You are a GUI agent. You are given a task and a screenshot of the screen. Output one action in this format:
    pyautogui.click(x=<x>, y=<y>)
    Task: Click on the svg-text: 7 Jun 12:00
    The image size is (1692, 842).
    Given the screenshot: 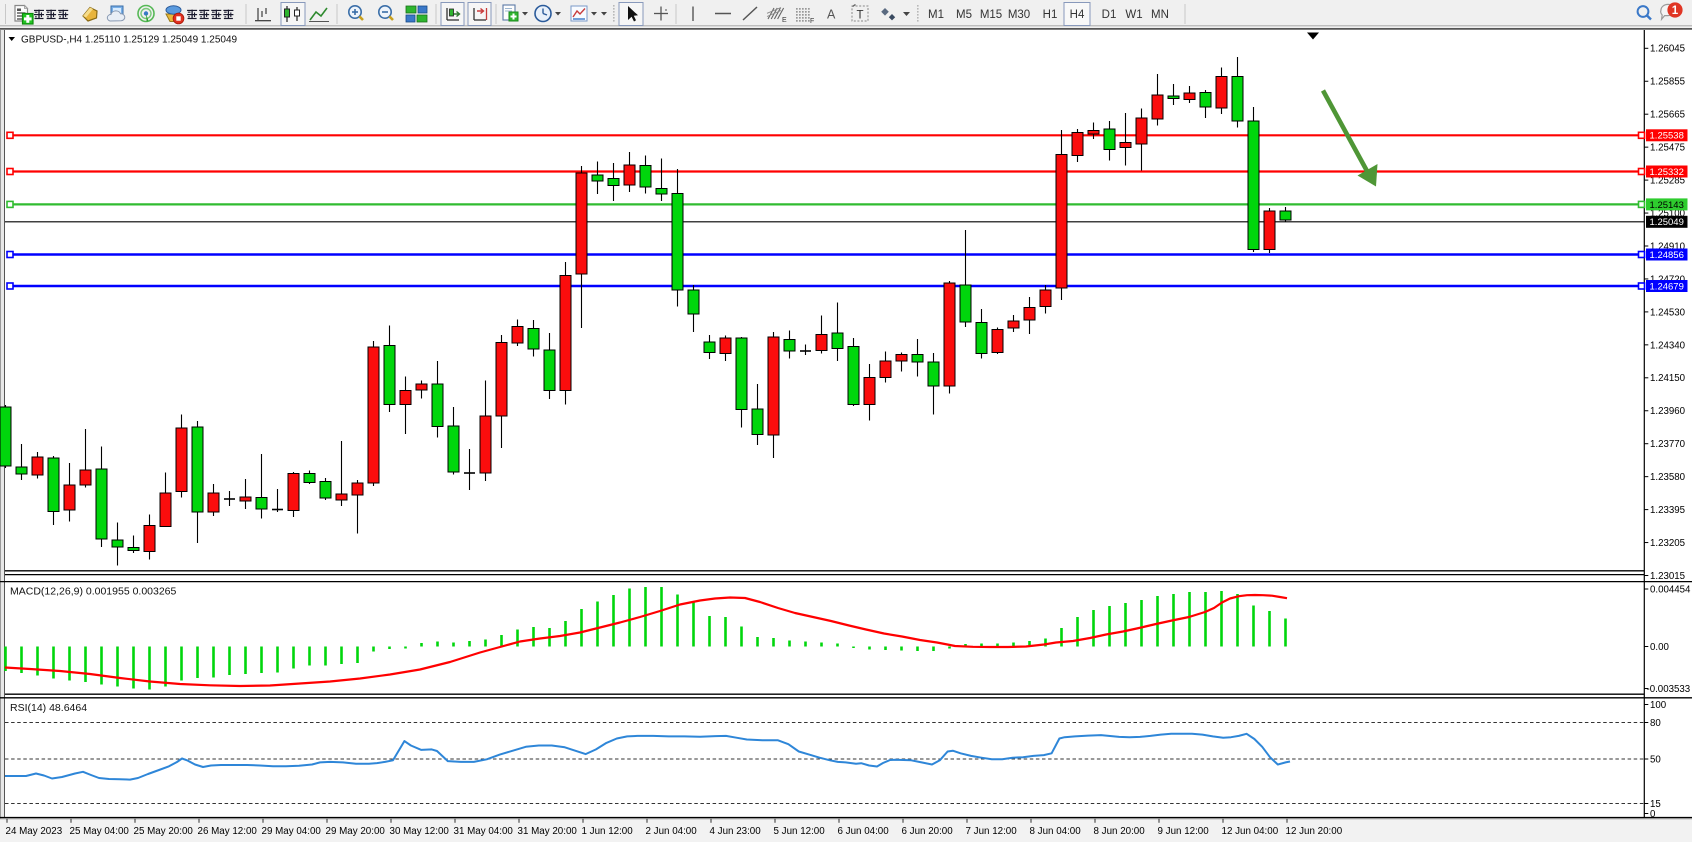 What is the action you would take?
    pyautogui.click(x=992, y=831)
    